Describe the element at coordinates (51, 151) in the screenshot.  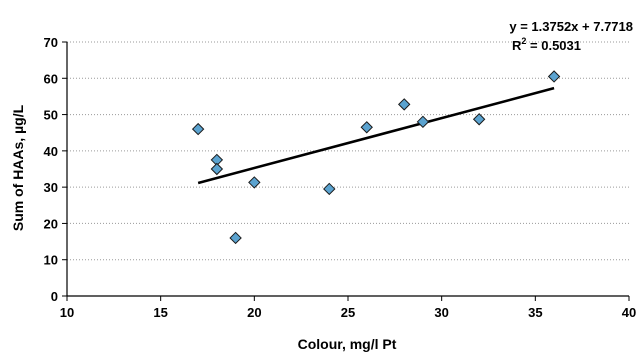
I see `y-tick-label-40: 40` at that location.